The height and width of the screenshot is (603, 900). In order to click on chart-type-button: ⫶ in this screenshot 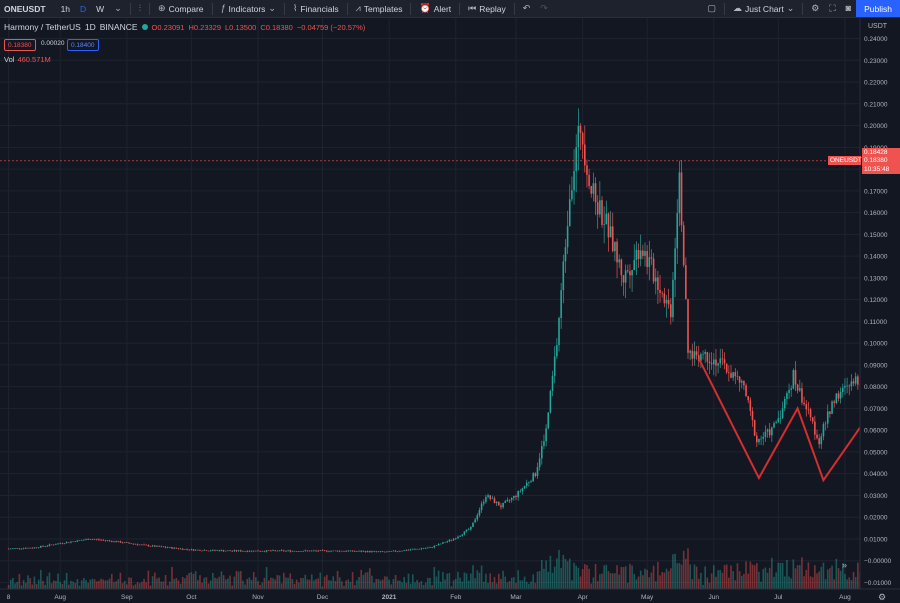, I will do `click(140, 8)`.